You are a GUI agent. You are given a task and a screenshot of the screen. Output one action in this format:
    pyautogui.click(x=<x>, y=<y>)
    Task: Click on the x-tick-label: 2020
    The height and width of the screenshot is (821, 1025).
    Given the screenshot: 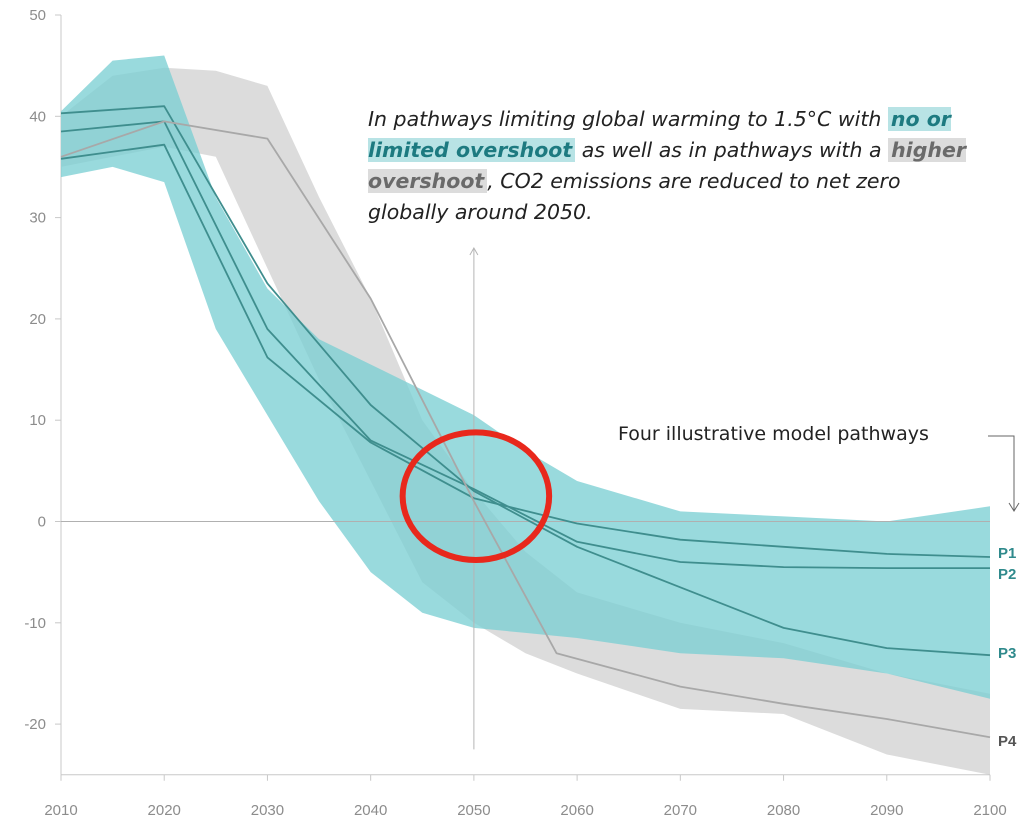 What is the action you would take?
    pyautogui.click(x=164, y=810)
    